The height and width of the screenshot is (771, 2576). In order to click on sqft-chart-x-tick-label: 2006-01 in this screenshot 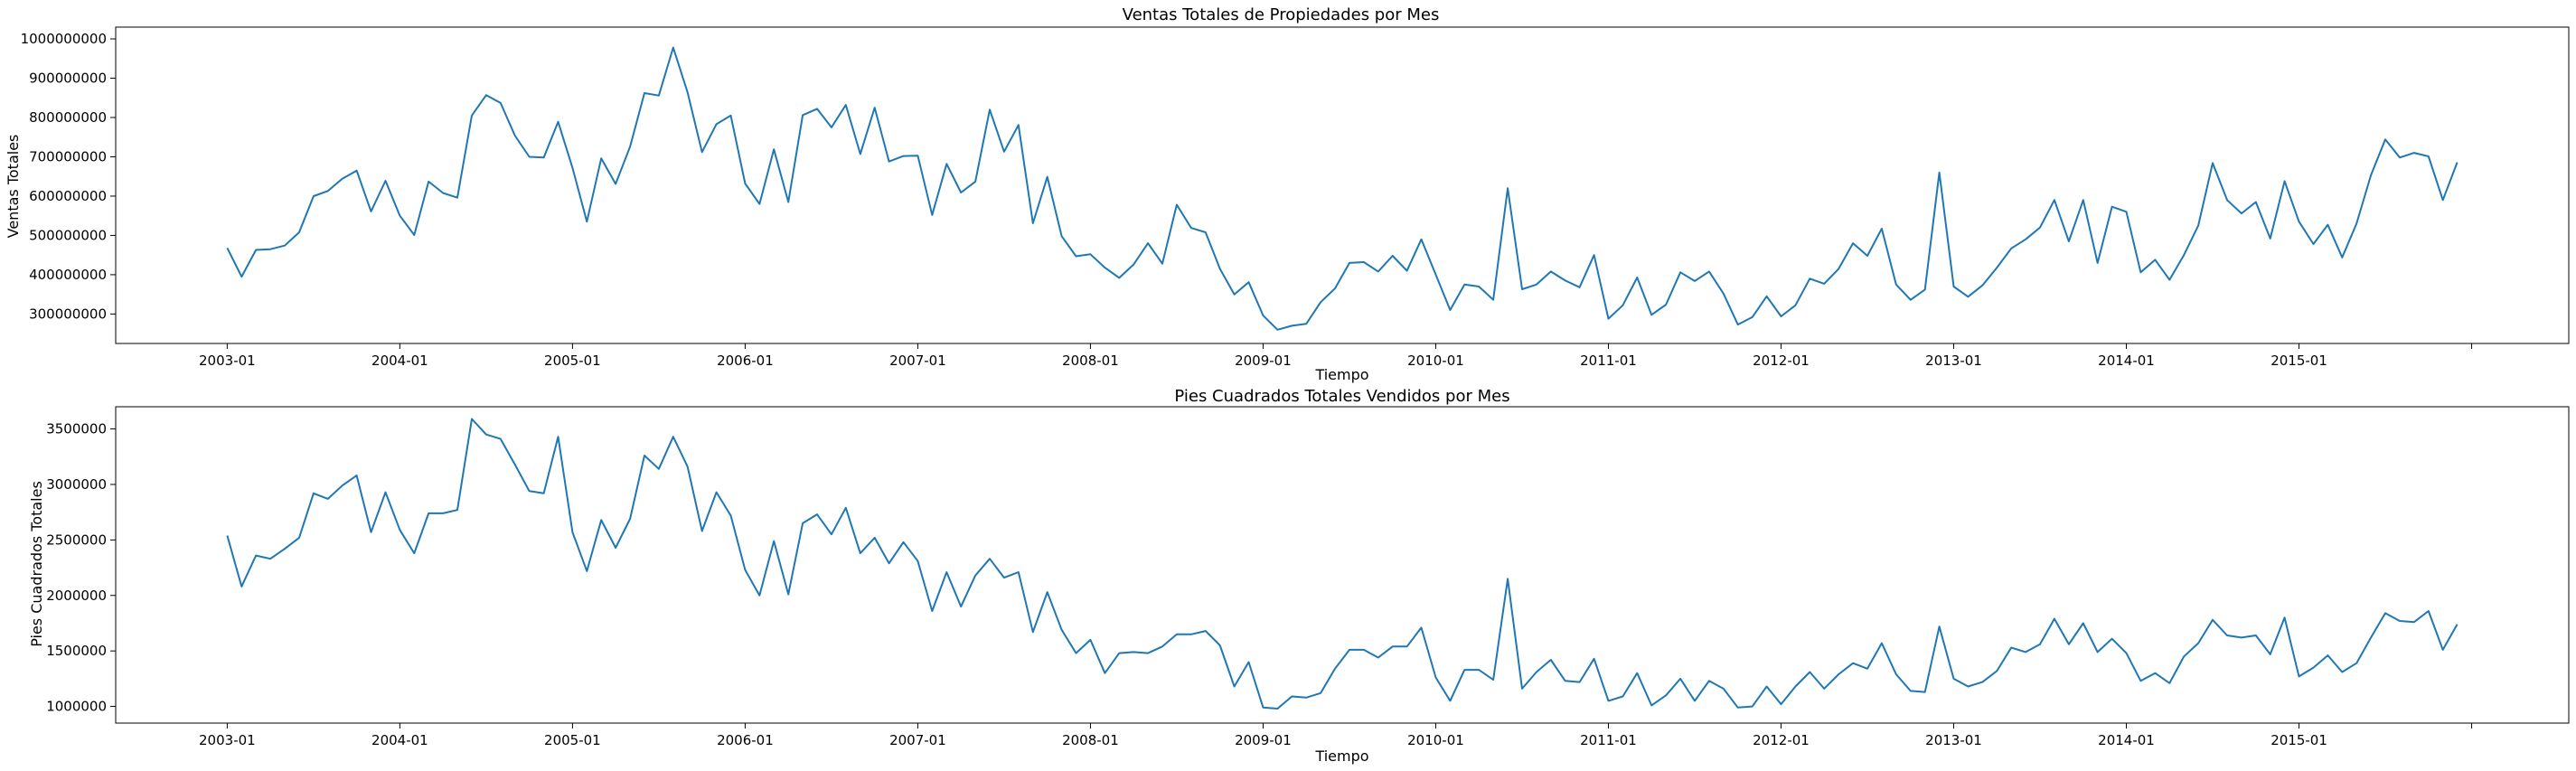, I will do `click(746, 740)`.